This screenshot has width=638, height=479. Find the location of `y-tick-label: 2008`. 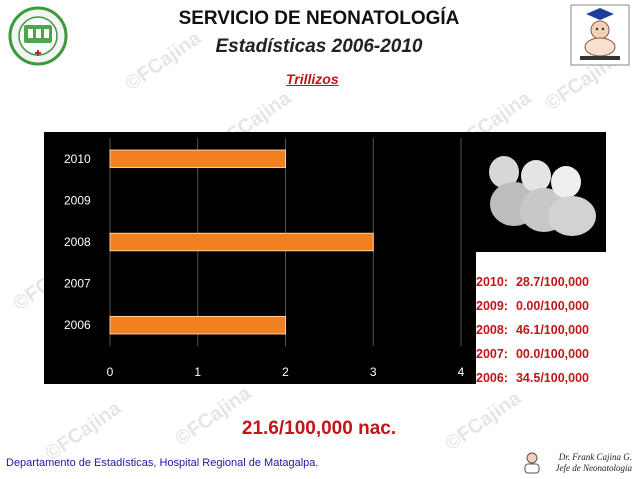

y-tick-label: 2008 is located at coordinates (77, 242).